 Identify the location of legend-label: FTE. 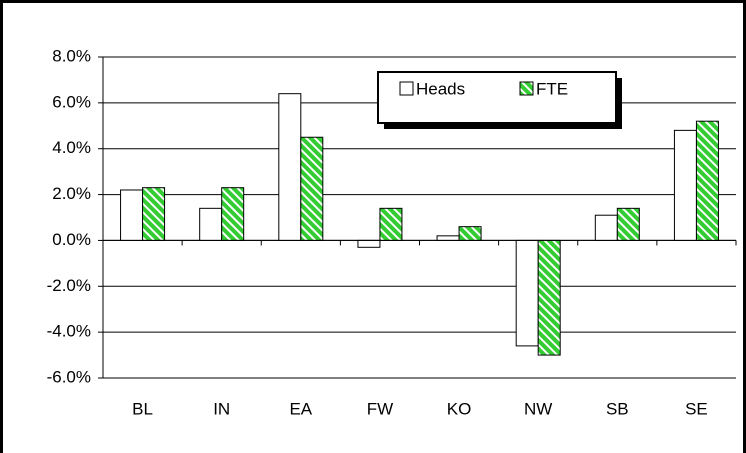
(552, 88).